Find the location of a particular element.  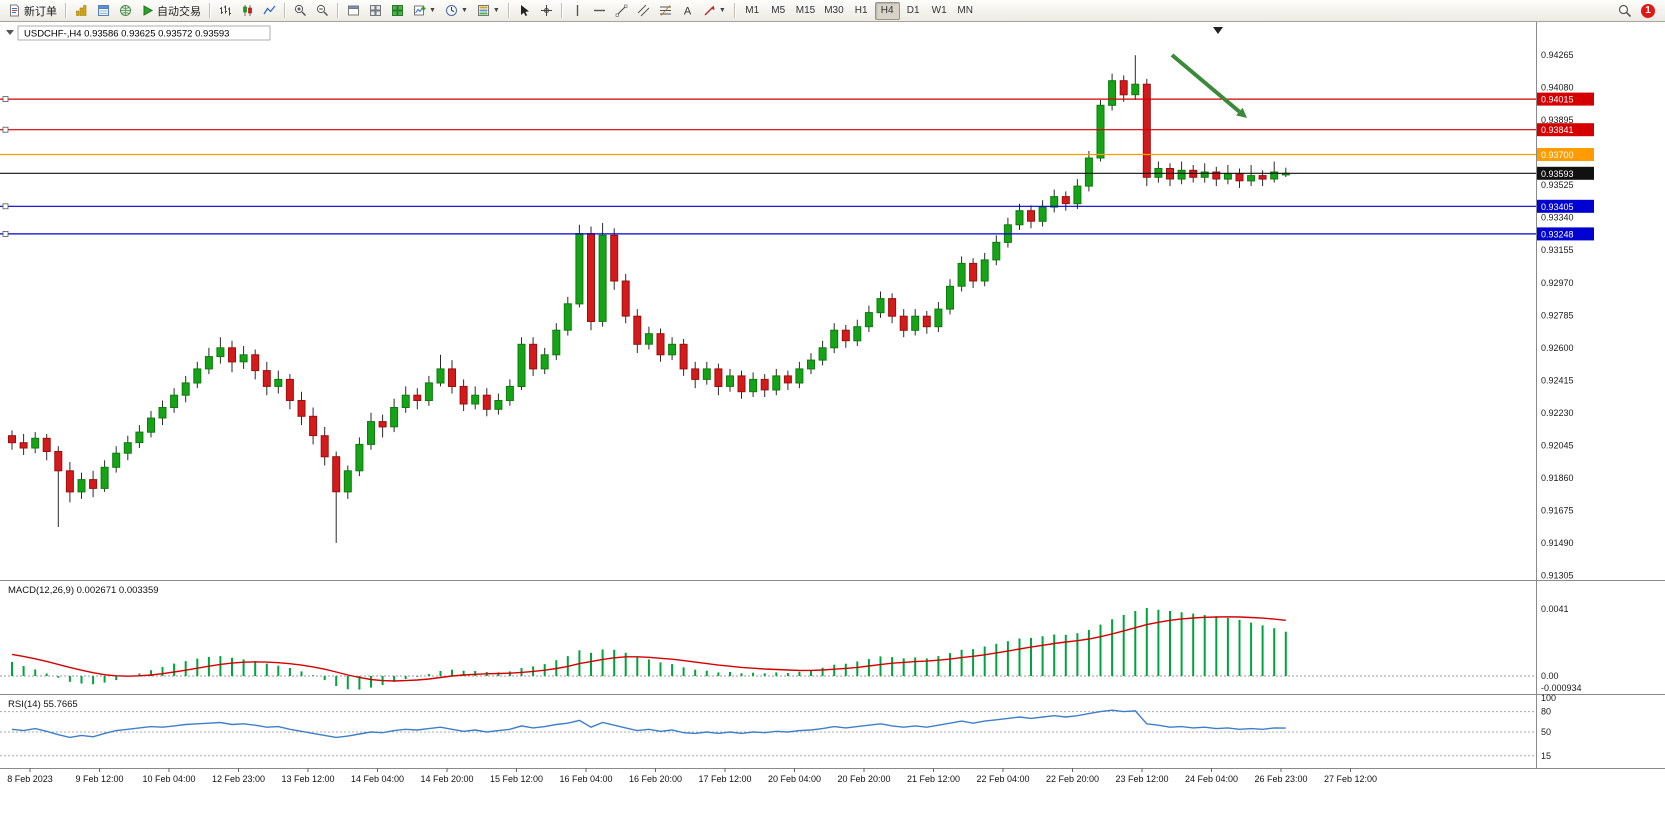

new-window-icon is located at coordinates (353, 10).